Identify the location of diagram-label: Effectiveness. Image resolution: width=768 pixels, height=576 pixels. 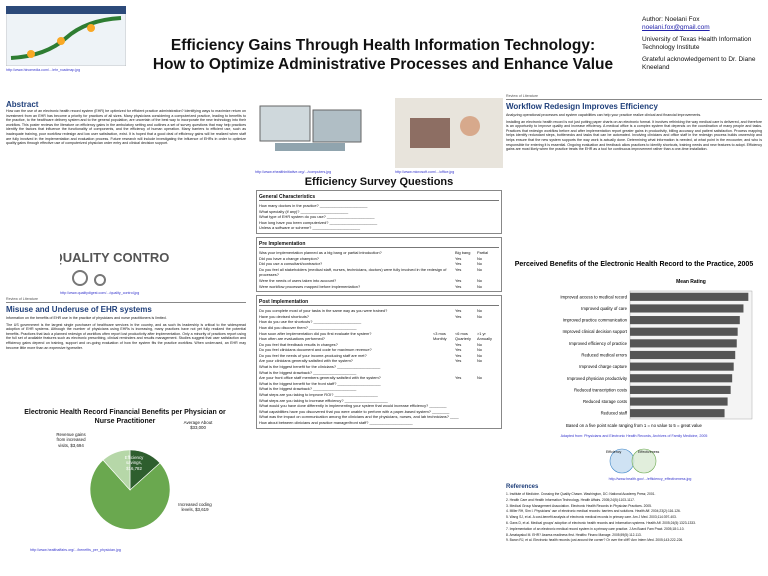
(649, 452).